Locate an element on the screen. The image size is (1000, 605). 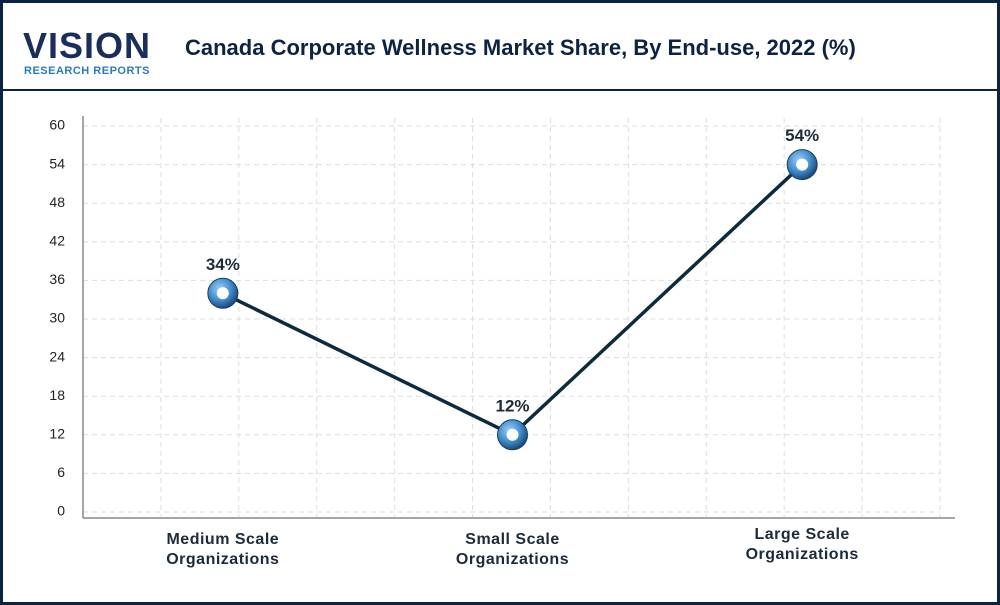
y-tick-label: 6 is located at coordinates (61, 472).